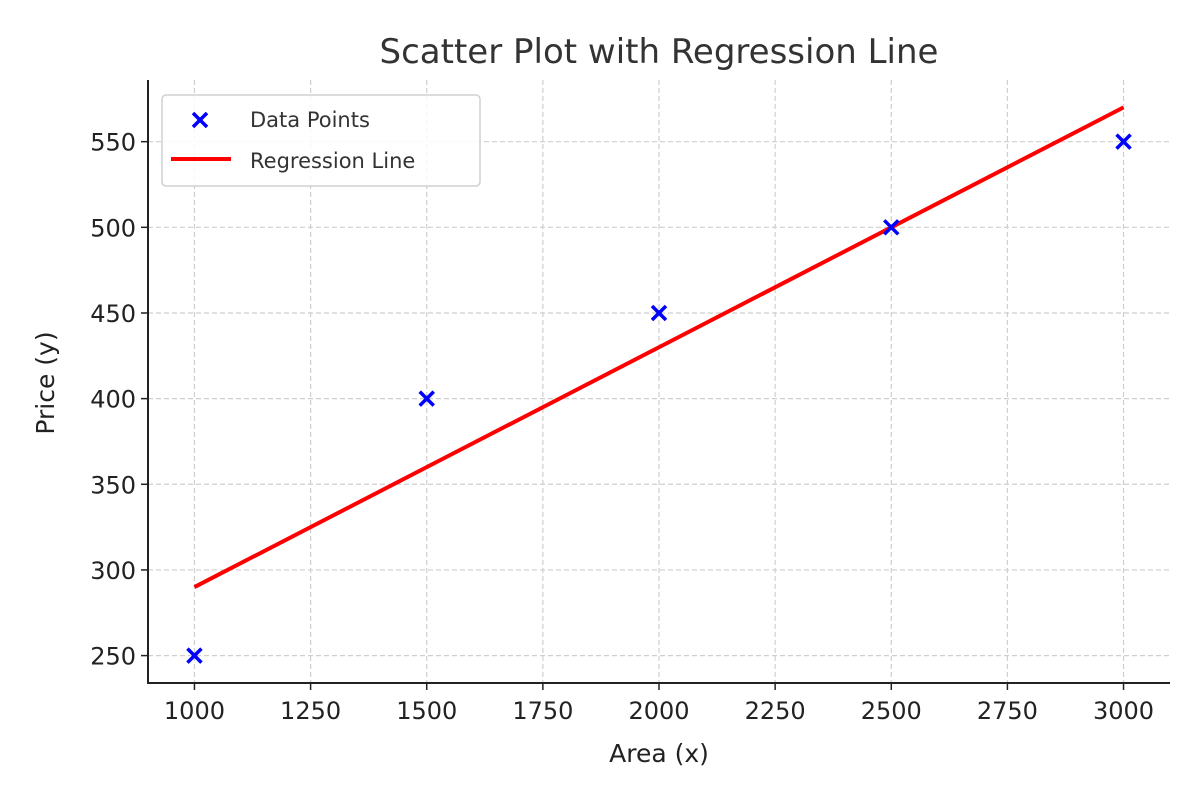  I want to click on y-tick-label: 500, so click(113, 228).